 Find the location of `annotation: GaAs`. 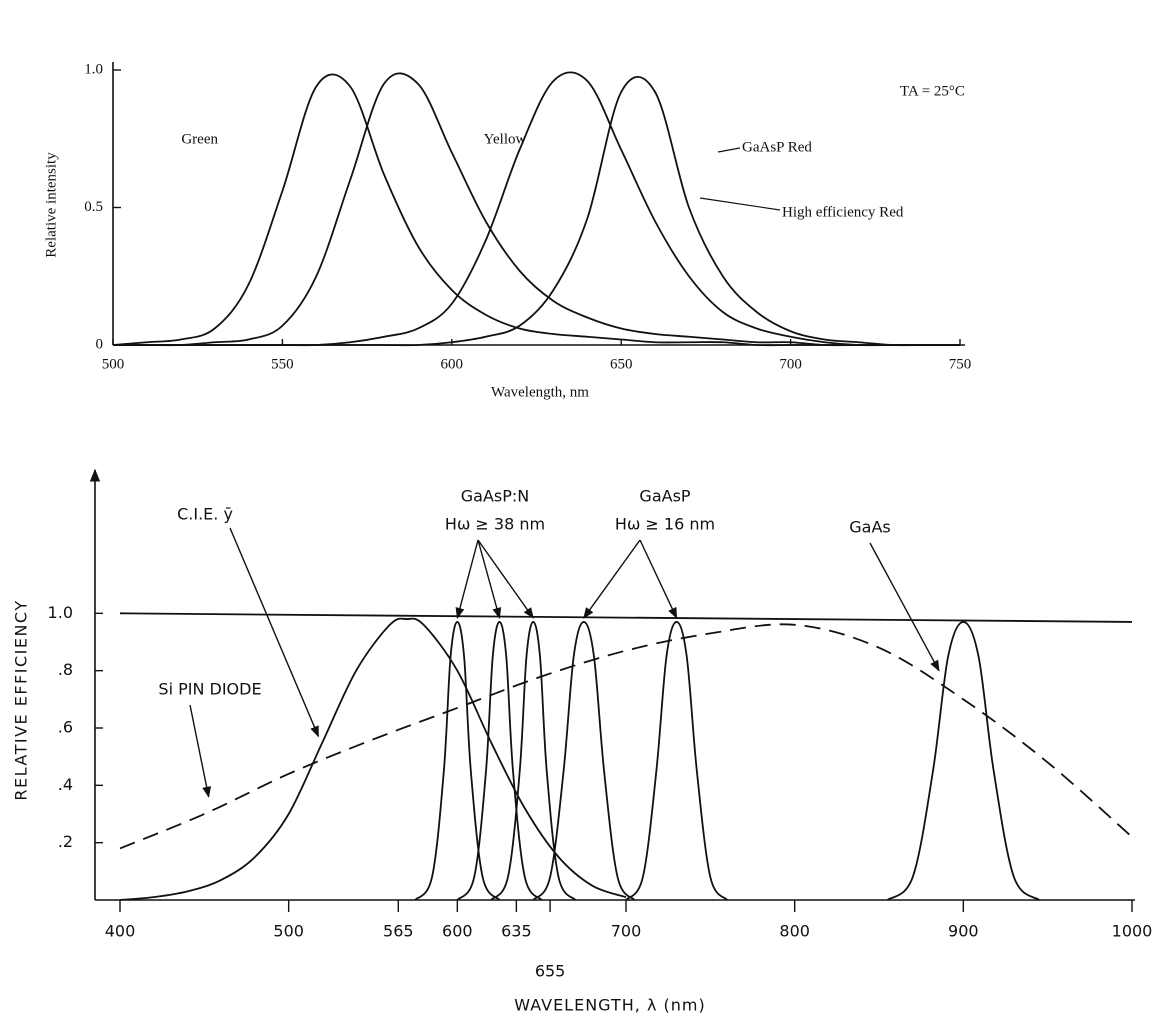

annotation: GaAs is located at coordinates (869, 527).